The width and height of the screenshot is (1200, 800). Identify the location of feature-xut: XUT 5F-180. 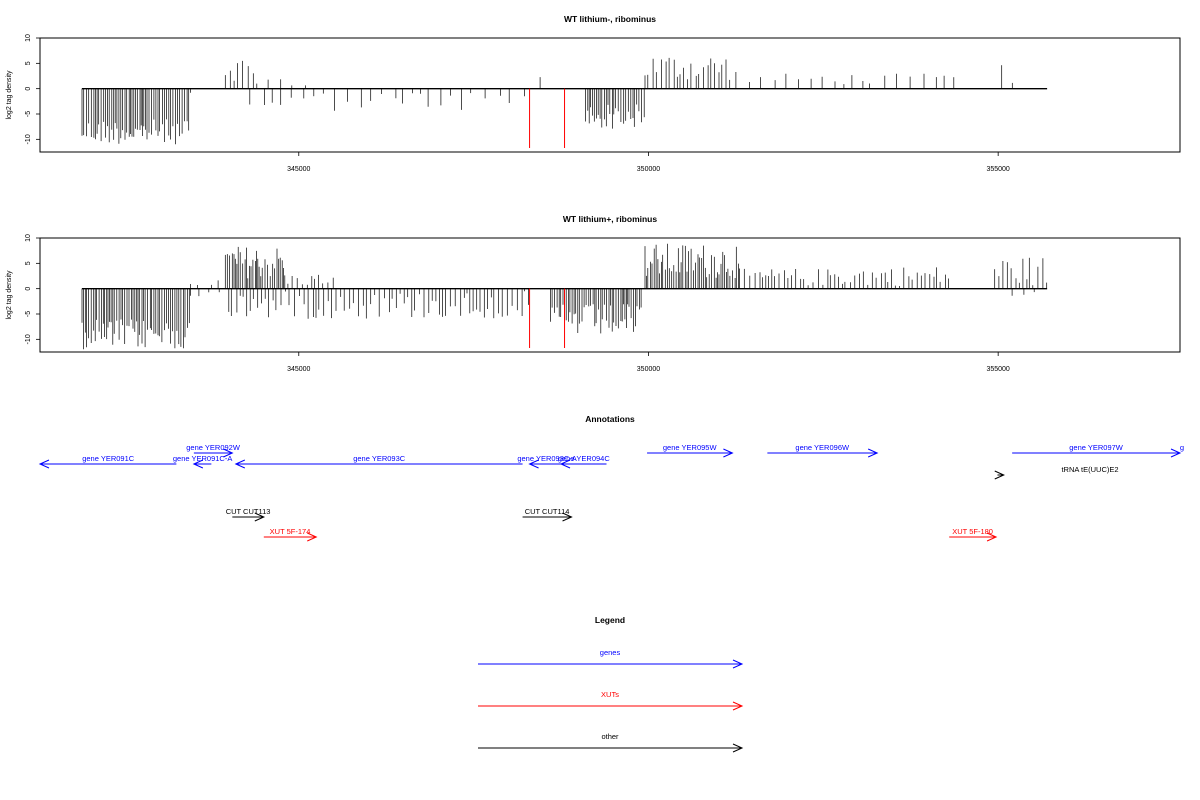
(973, 534).